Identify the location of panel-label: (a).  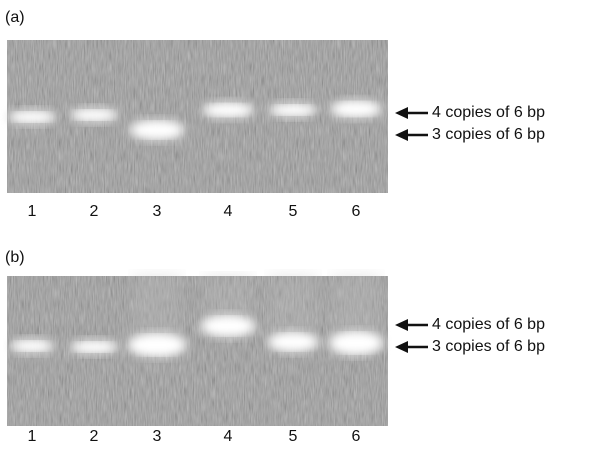
(15, 17).